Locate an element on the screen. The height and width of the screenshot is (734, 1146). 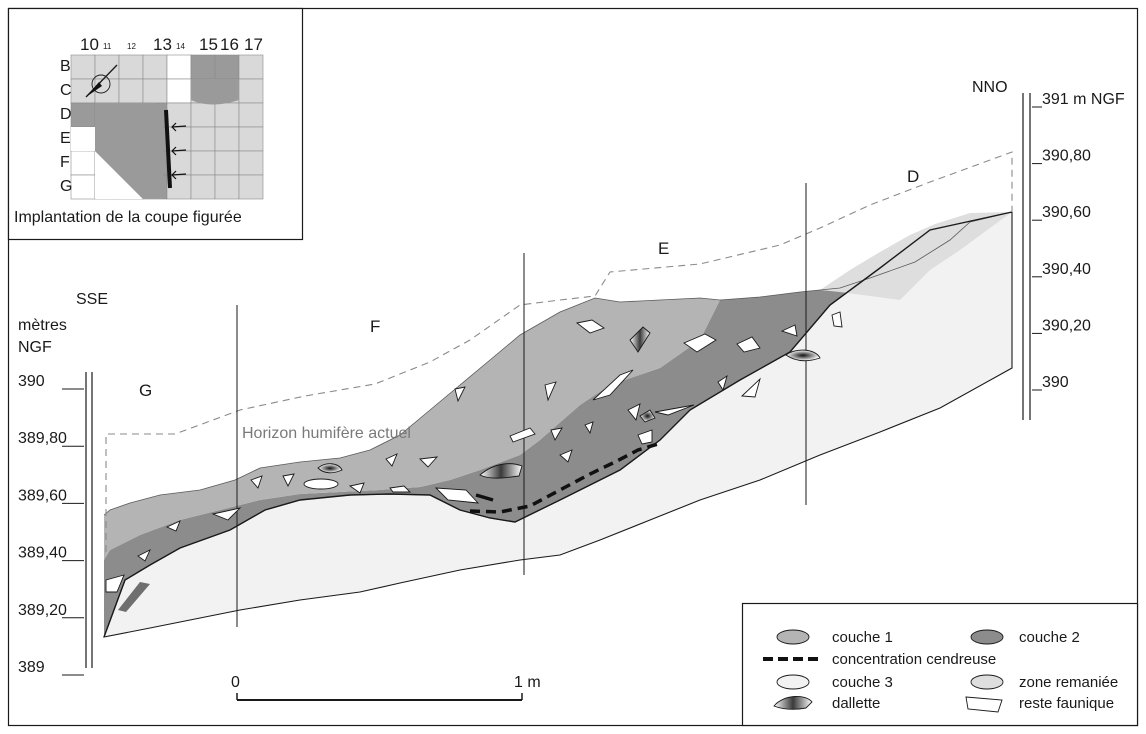
ash-concentration-line is located at coordinates (564, 478).